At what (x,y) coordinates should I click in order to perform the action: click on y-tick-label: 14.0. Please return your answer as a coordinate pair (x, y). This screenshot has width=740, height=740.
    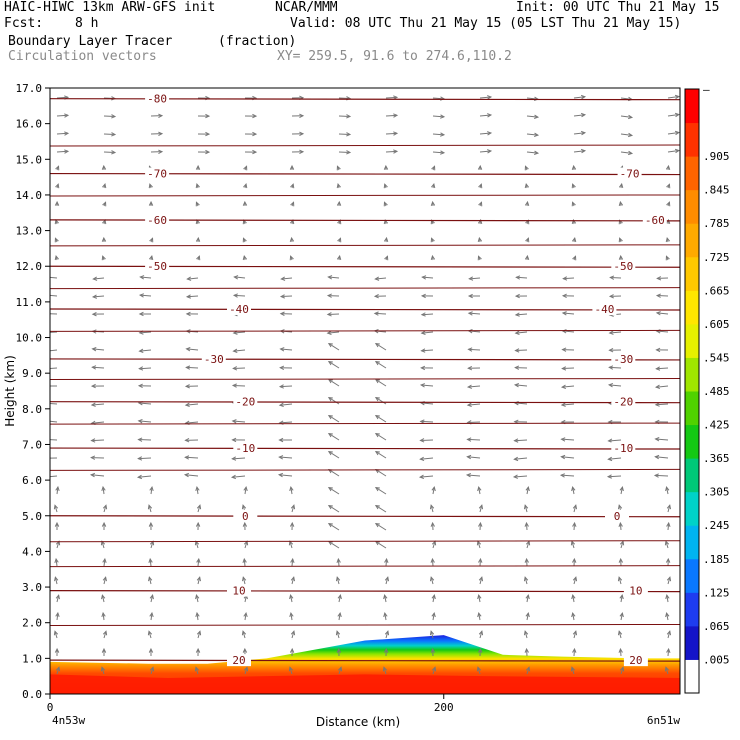
    Looking at the image, I should click on (29, 195).